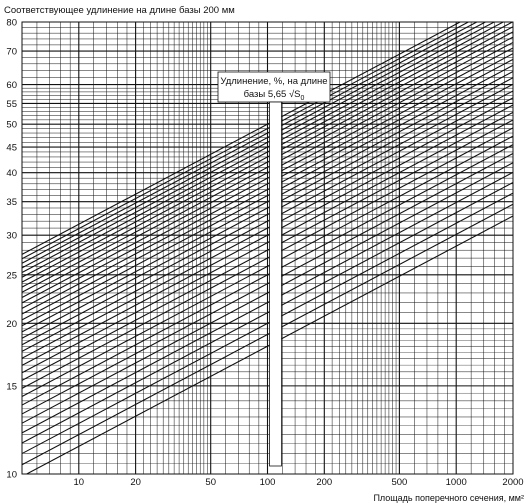 This screenshot has width=526, height=504. I want to click on y-tick-label: 50, so click(11, 125).